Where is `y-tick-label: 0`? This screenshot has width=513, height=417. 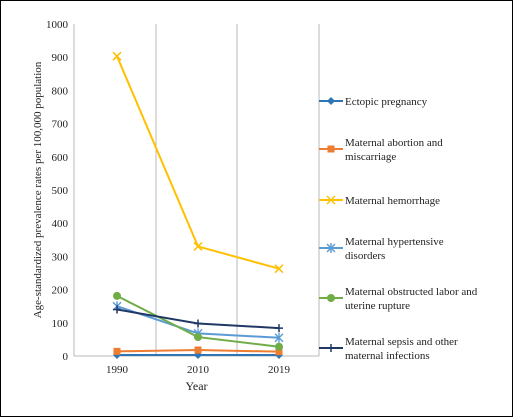 y-tick-label: 0 is located at coordinates (66, 357).